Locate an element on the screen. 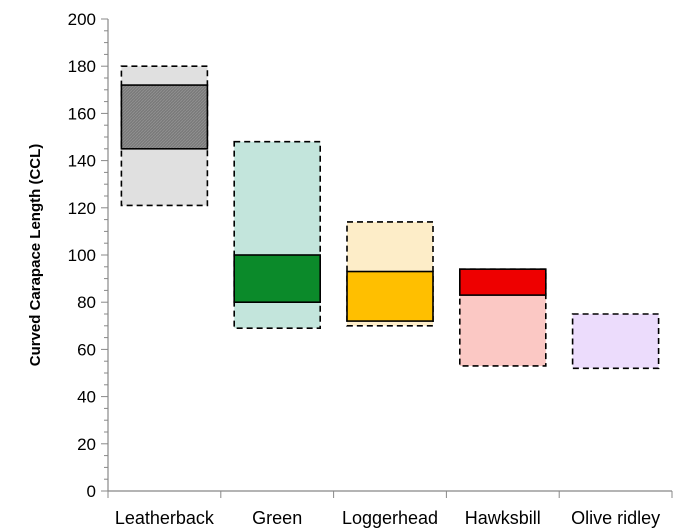  x-tick-label-loggerhead: Loggerhead is located at coordinates (390, 518).